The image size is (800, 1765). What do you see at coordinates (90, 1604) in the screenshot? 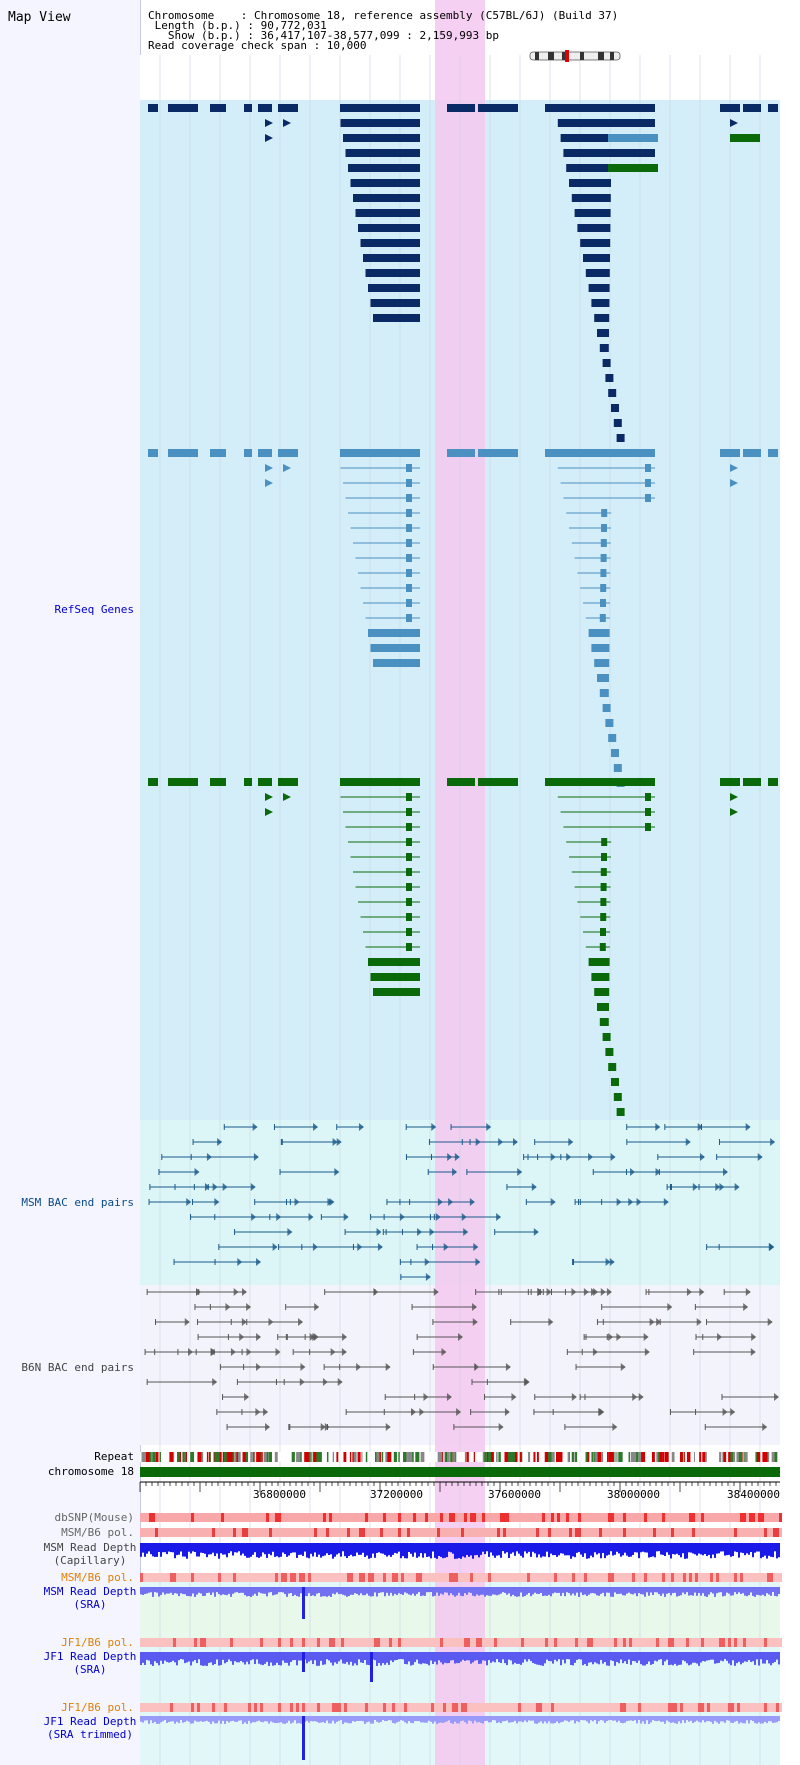
I see `track-label-msm-depth-sra-sub: (SRA)` at bounding box center [90, 1604].